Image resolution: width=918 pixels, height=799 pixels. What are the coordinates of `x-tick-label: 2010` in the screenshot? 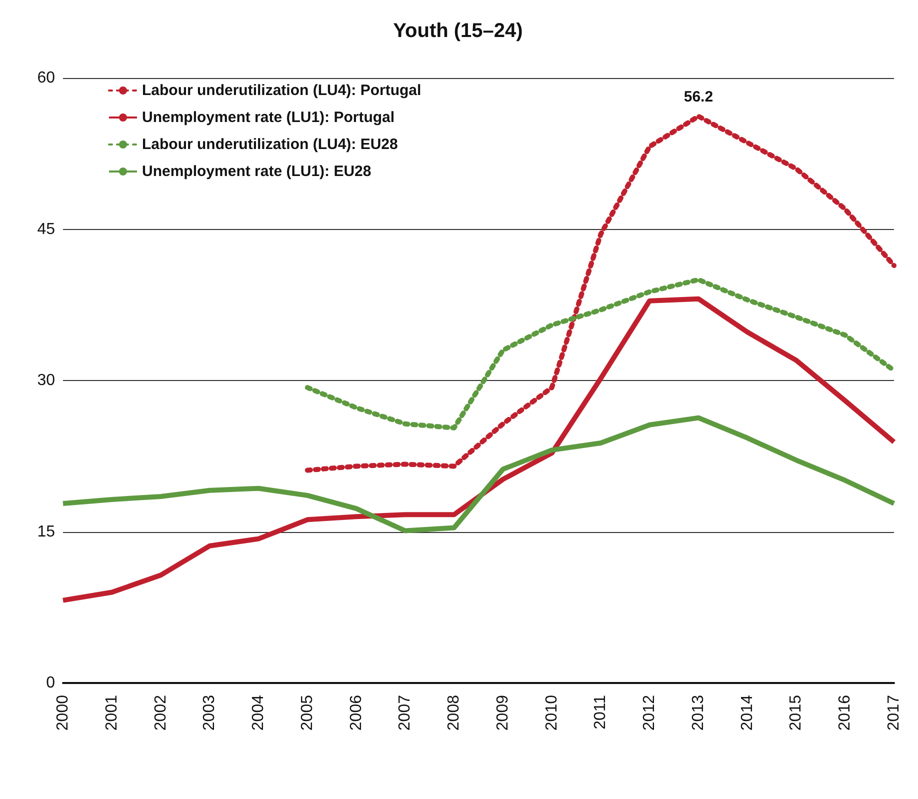 It's located at (551, 712).